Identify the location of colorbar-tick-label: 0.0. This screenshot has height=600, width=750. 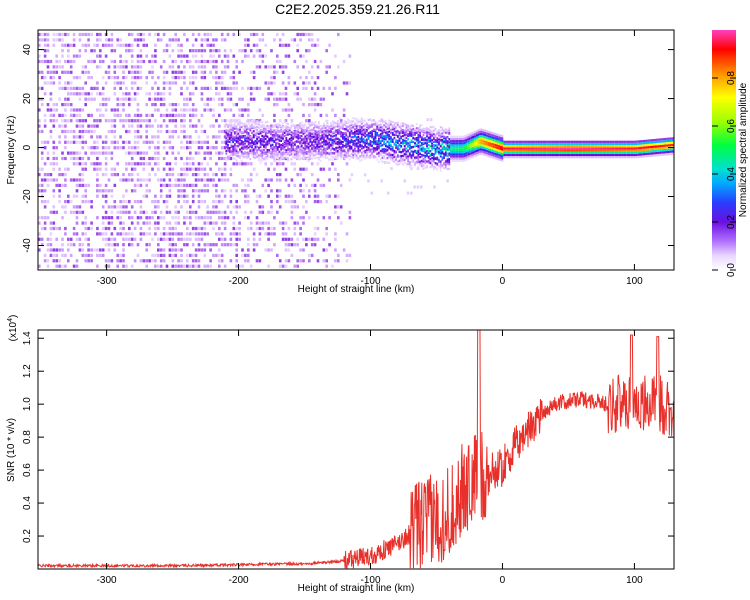
(731, 270).